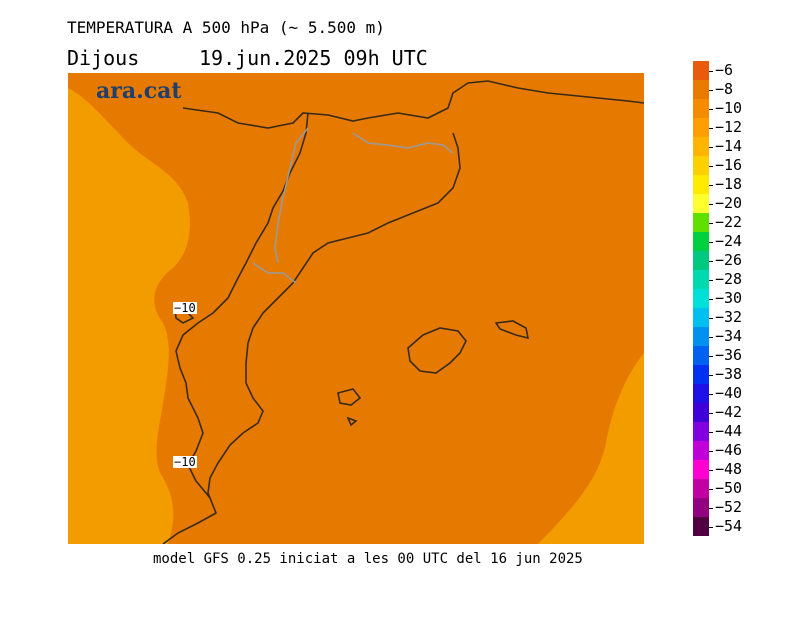 This screenshot has width=800, height=617. Describe the element at coordinates (729, 354) in the screenshot. I see `colorbar-label: −36` at that location.